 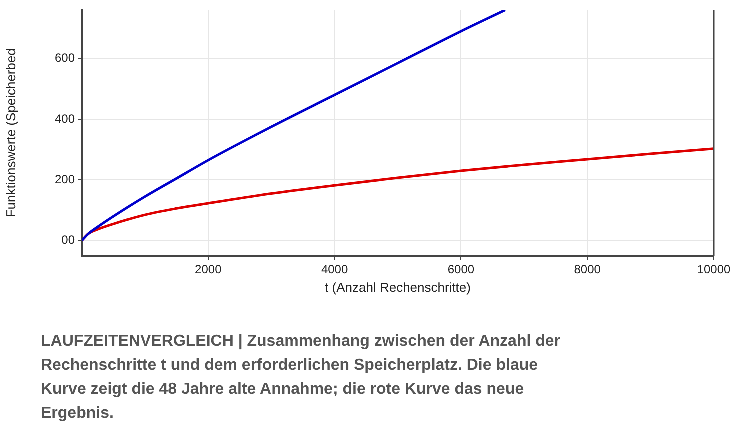 What do you see at coordinates (65, 58) in the screenshot?
I see `y-tick-label: 600` at bounding box center [65, 58].